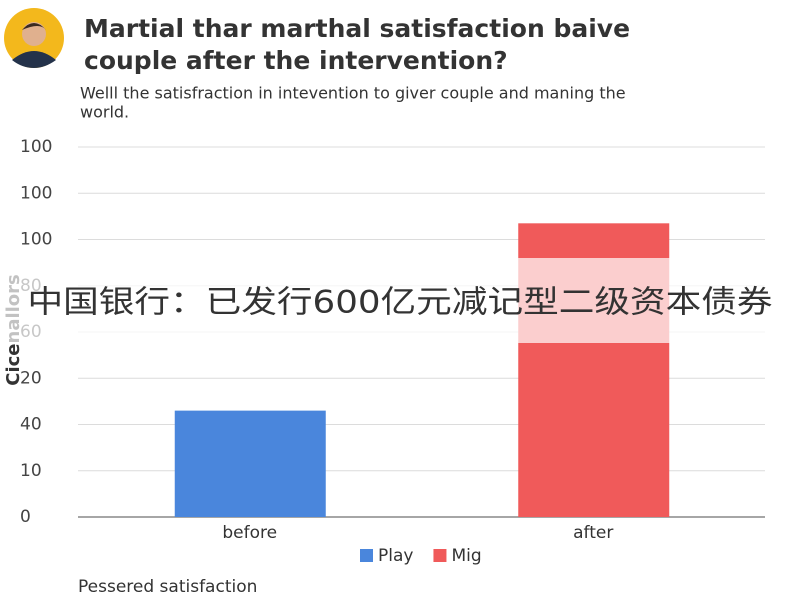  What do you see at coordinates (249, 533) in the screenshot?
I see `x-tick-label: before` at bounding box center [249, 533].